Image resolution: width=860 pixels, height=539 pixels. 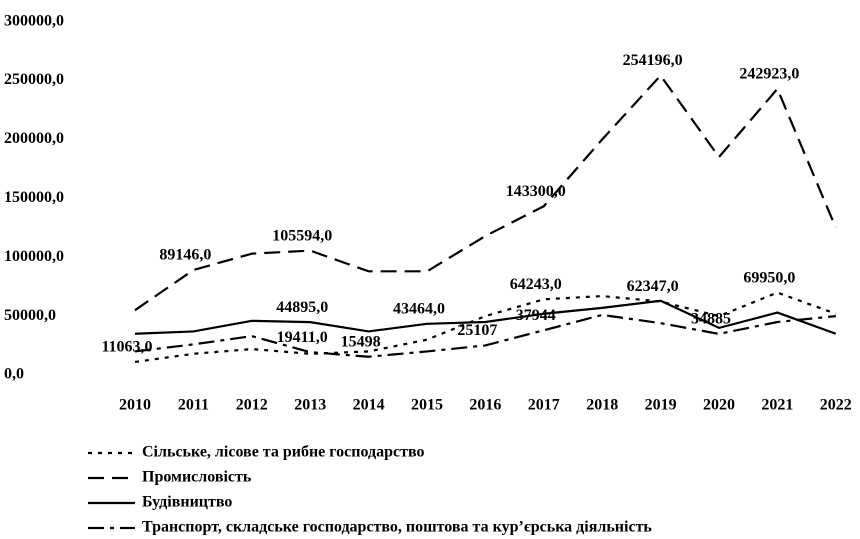 I want to click on data-label: 242923,0, so click(x=769, y=74).